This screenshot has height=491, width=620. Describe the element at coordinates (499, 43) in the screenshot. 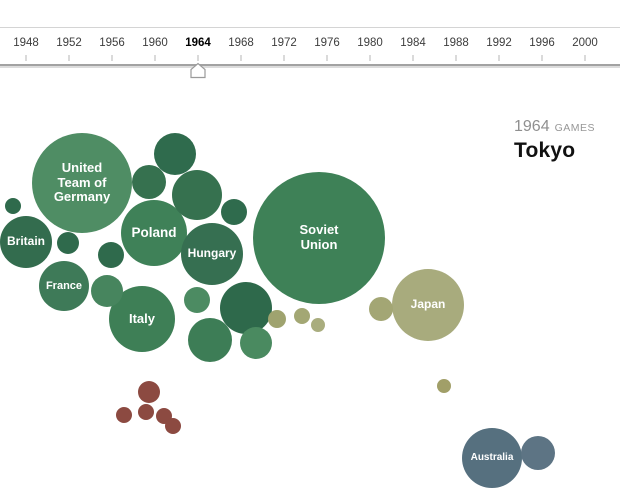

I see `timeline-year-1992: 1992` at that location.